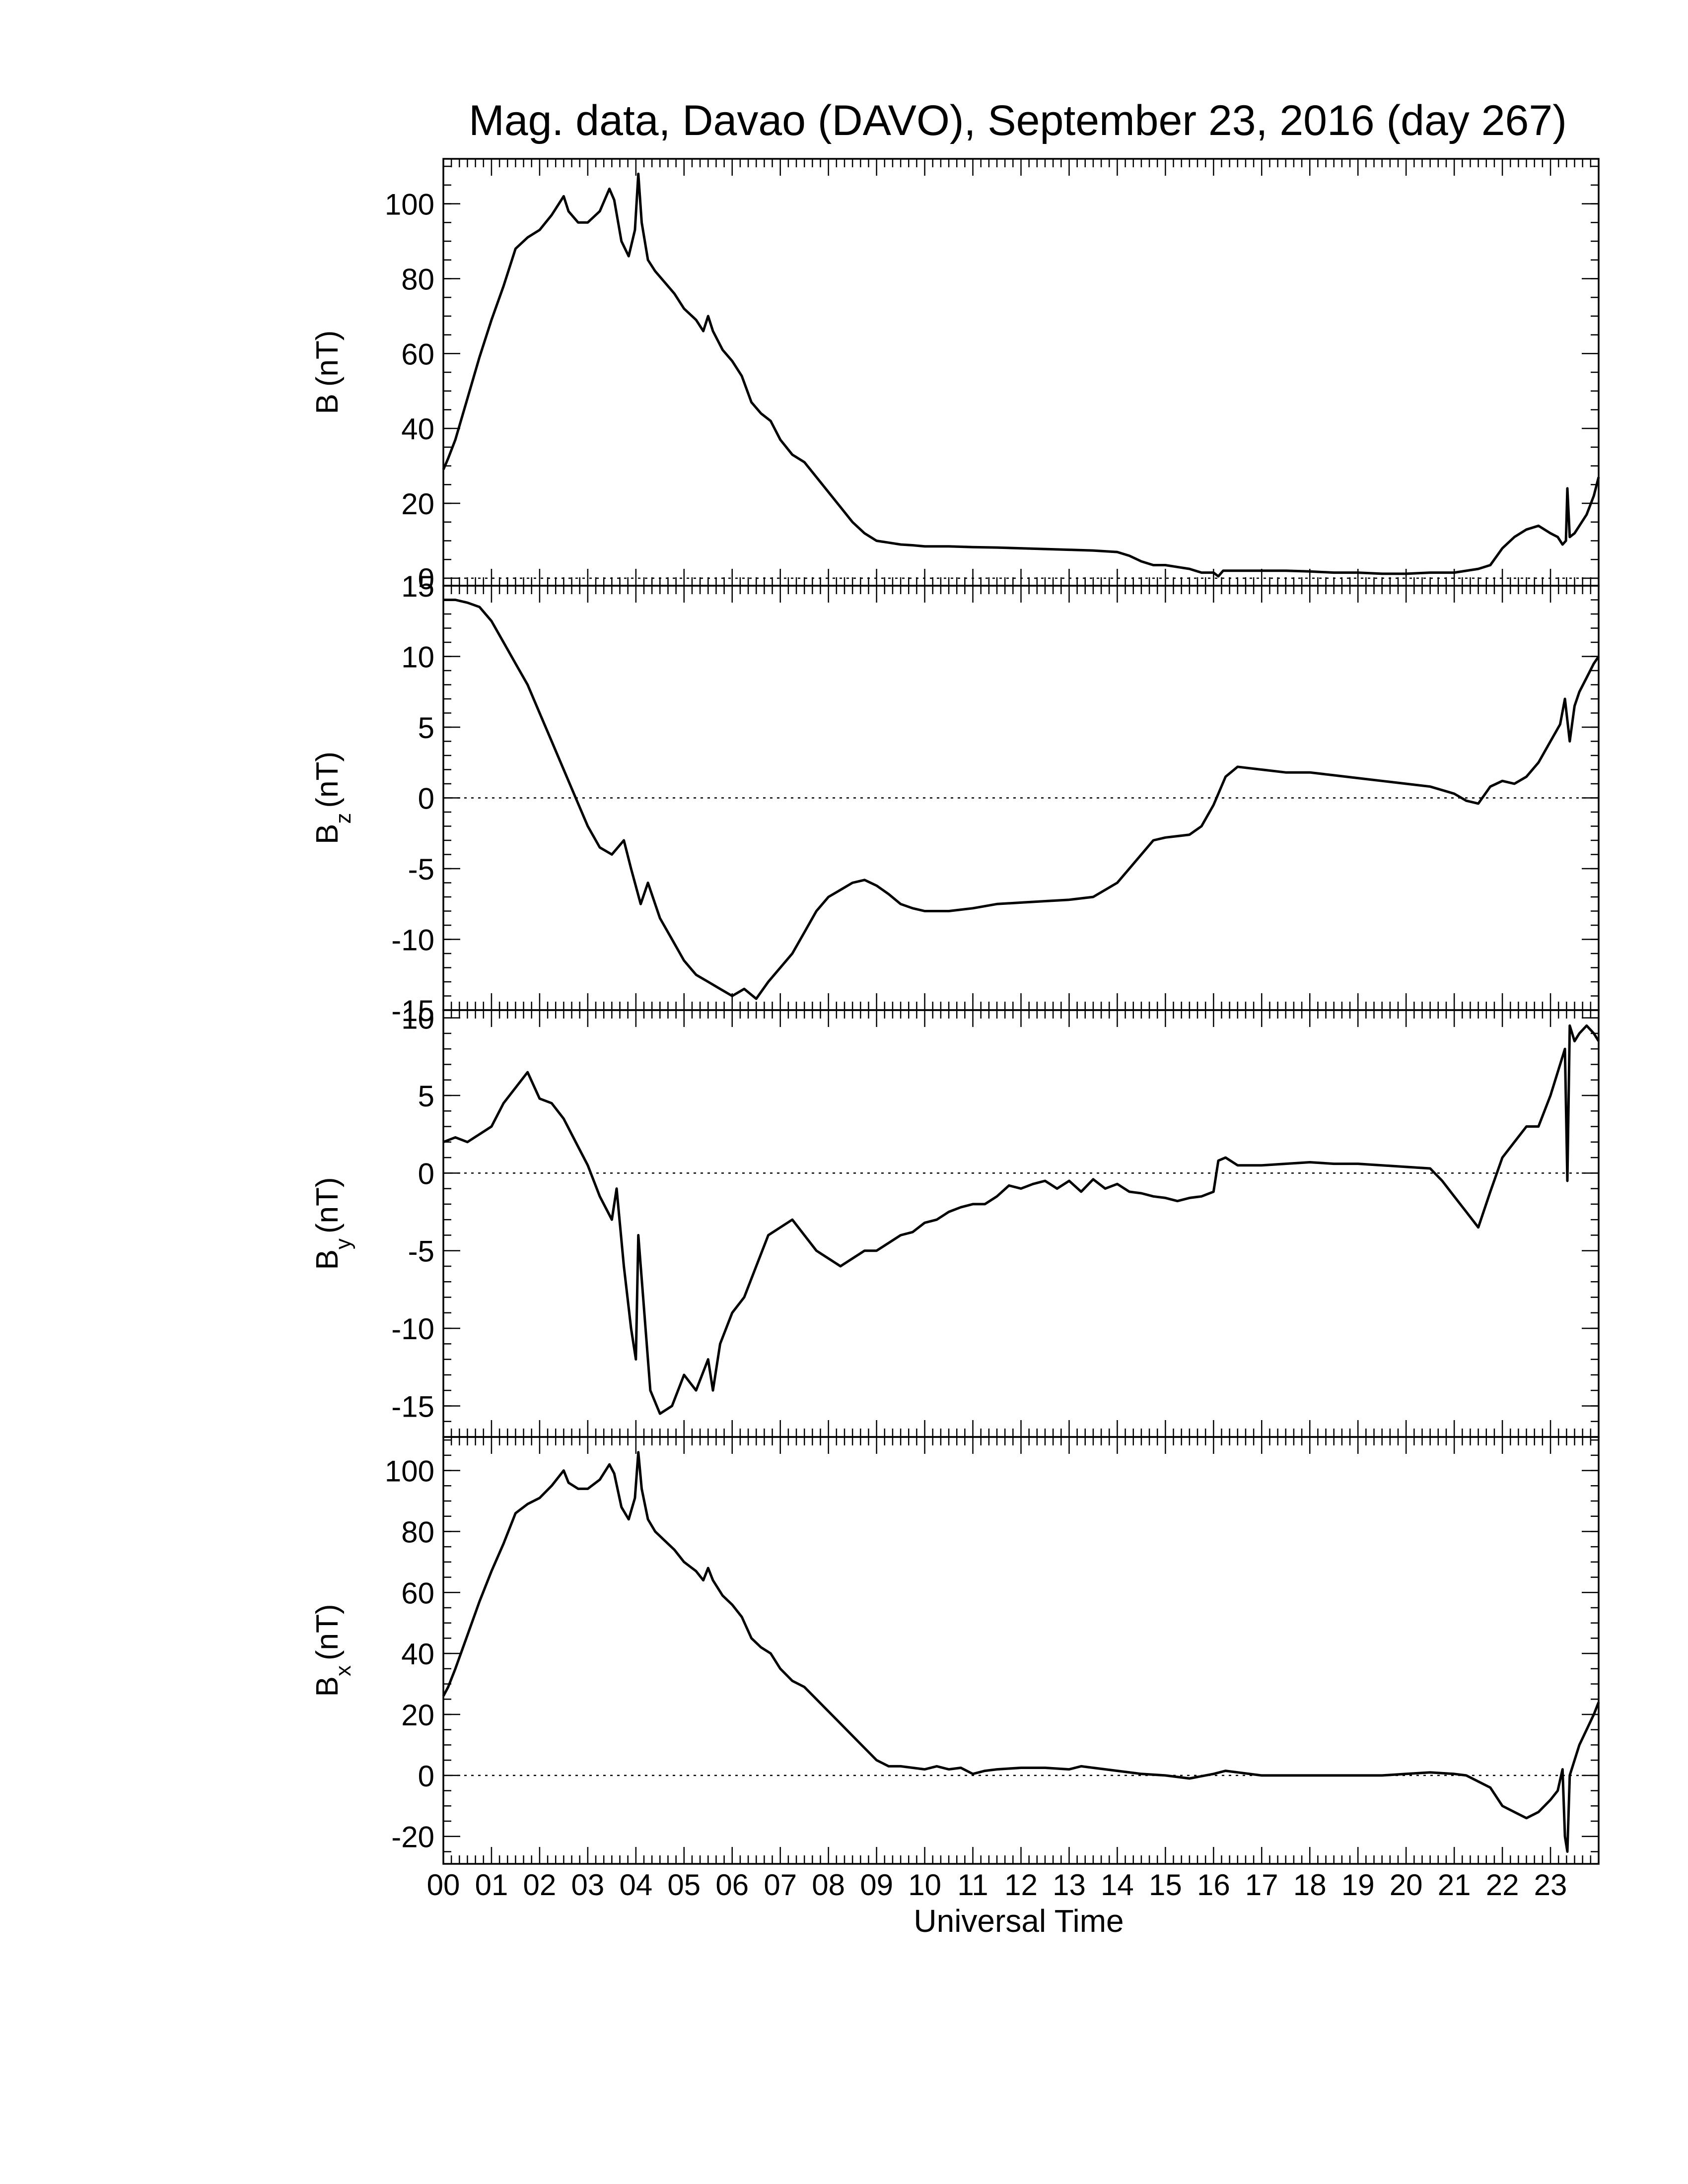 The height and width of the screenshot is (2184, 1688). I want to click on x-tick-label: 16, so click(1213, 1885).